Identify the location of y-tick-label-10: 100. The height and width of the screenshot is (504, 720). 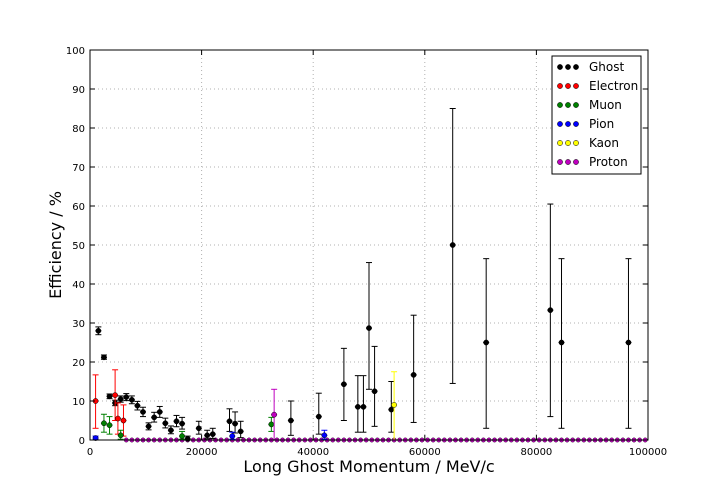
(75, 51).